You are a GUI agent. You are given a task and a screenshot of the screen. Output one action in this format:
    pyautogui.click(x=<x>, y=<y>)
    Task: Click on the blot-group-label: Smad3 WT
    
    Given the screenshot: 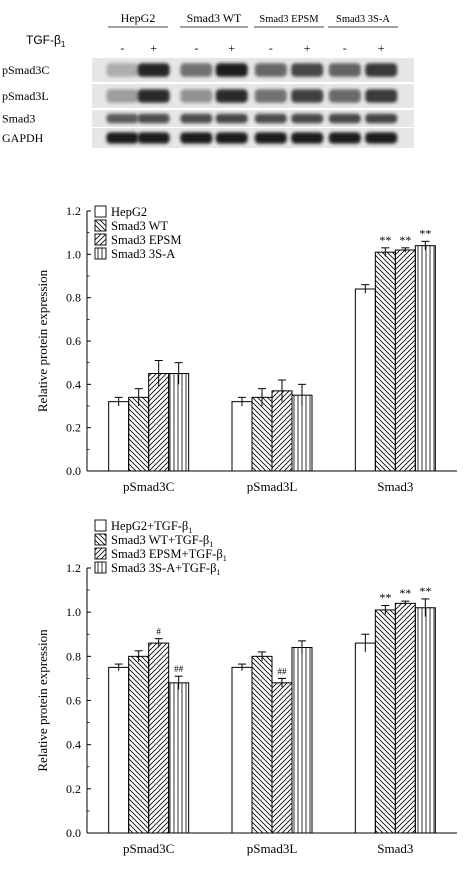 What is the action you would take?
    pyautogui.click(x=214, y=18)
    